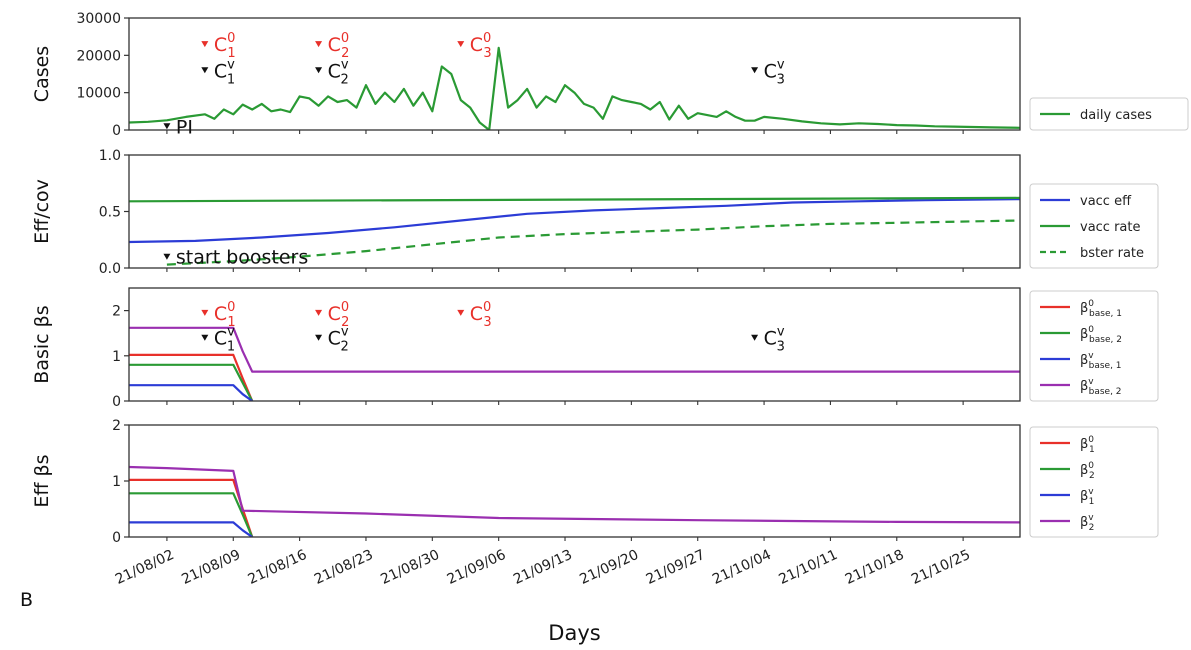 The width and height of the screenshot is (1191, 650). Describe the element at coordinates (941, 567) in the screenshot. I see `x-tick-label: 21/10/25` at that location.